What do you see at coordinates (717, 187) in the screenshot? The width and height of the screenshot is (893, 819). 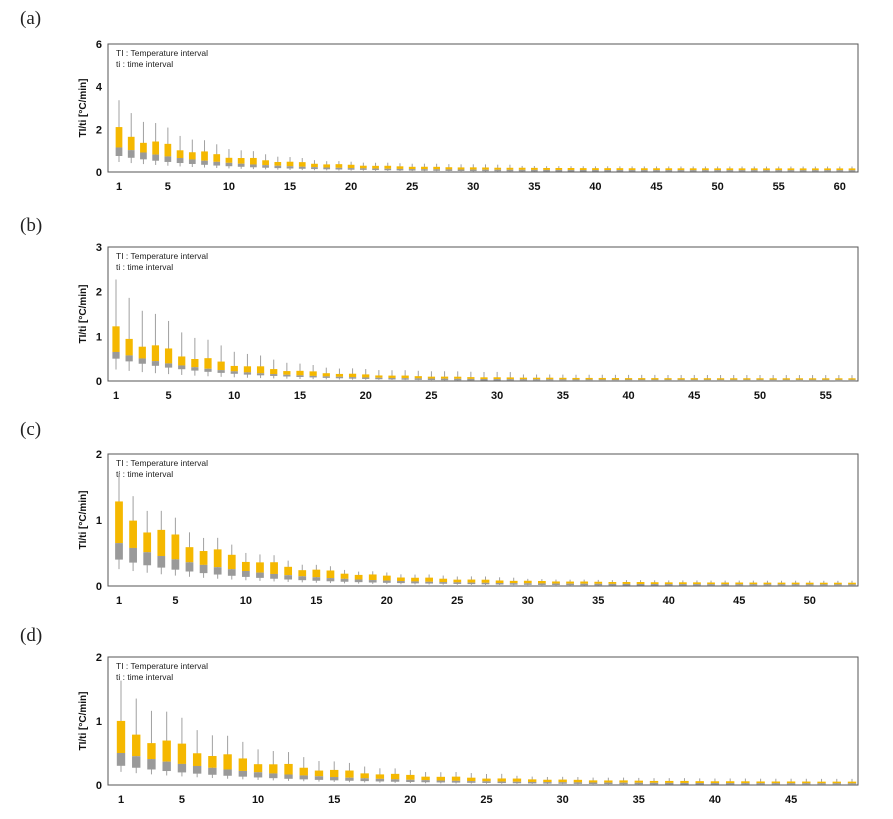 I see `x-tick-label: 50` at bounding box center [717, 187].